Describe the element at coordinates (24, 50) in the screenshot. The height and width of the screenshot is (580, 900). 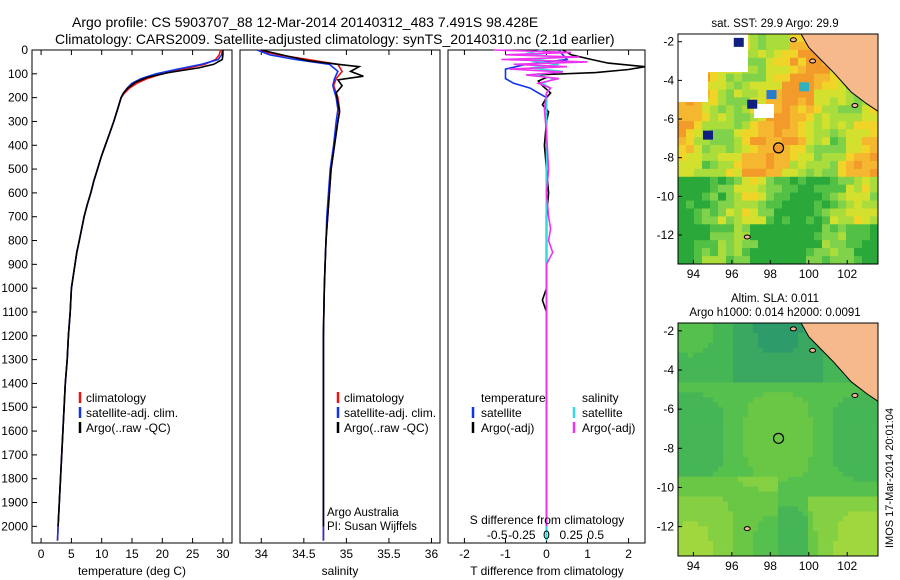
I see `depth-tick-label: 0` at that location.